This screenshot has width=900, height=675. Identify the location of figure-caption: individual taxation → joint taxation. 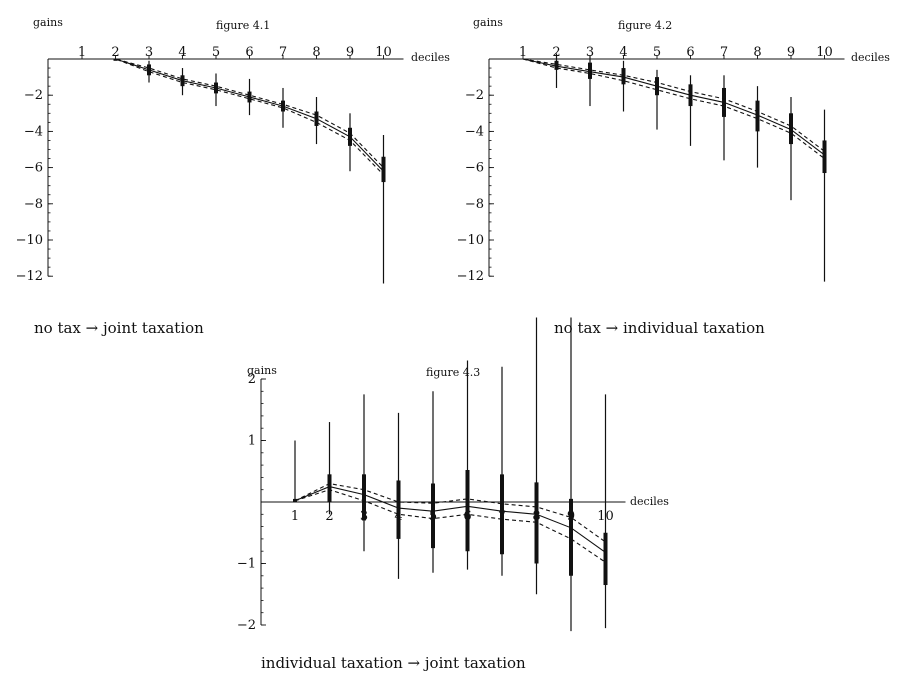
(393, 663).